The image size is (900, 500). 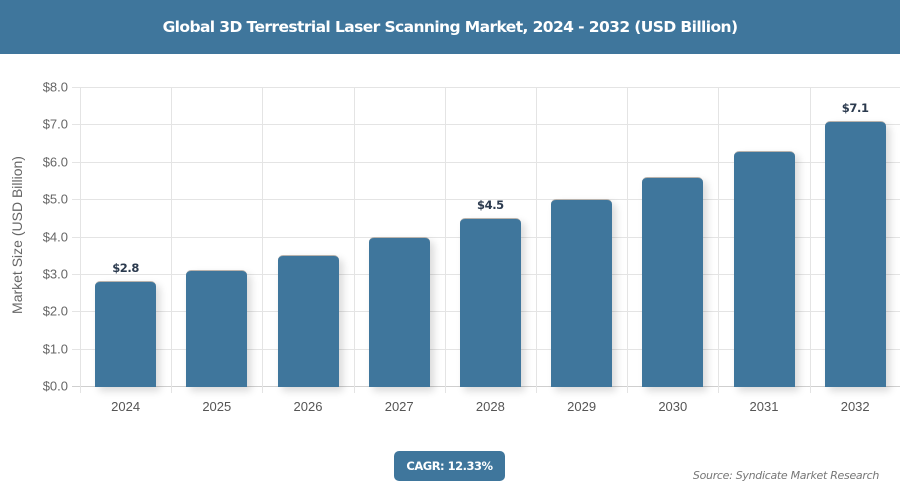 What do you see at coordinates (17, 235) in the screenshot?
I see `y-axis-label: Market Size (USD Billion)` at bounding box center [17, 235].